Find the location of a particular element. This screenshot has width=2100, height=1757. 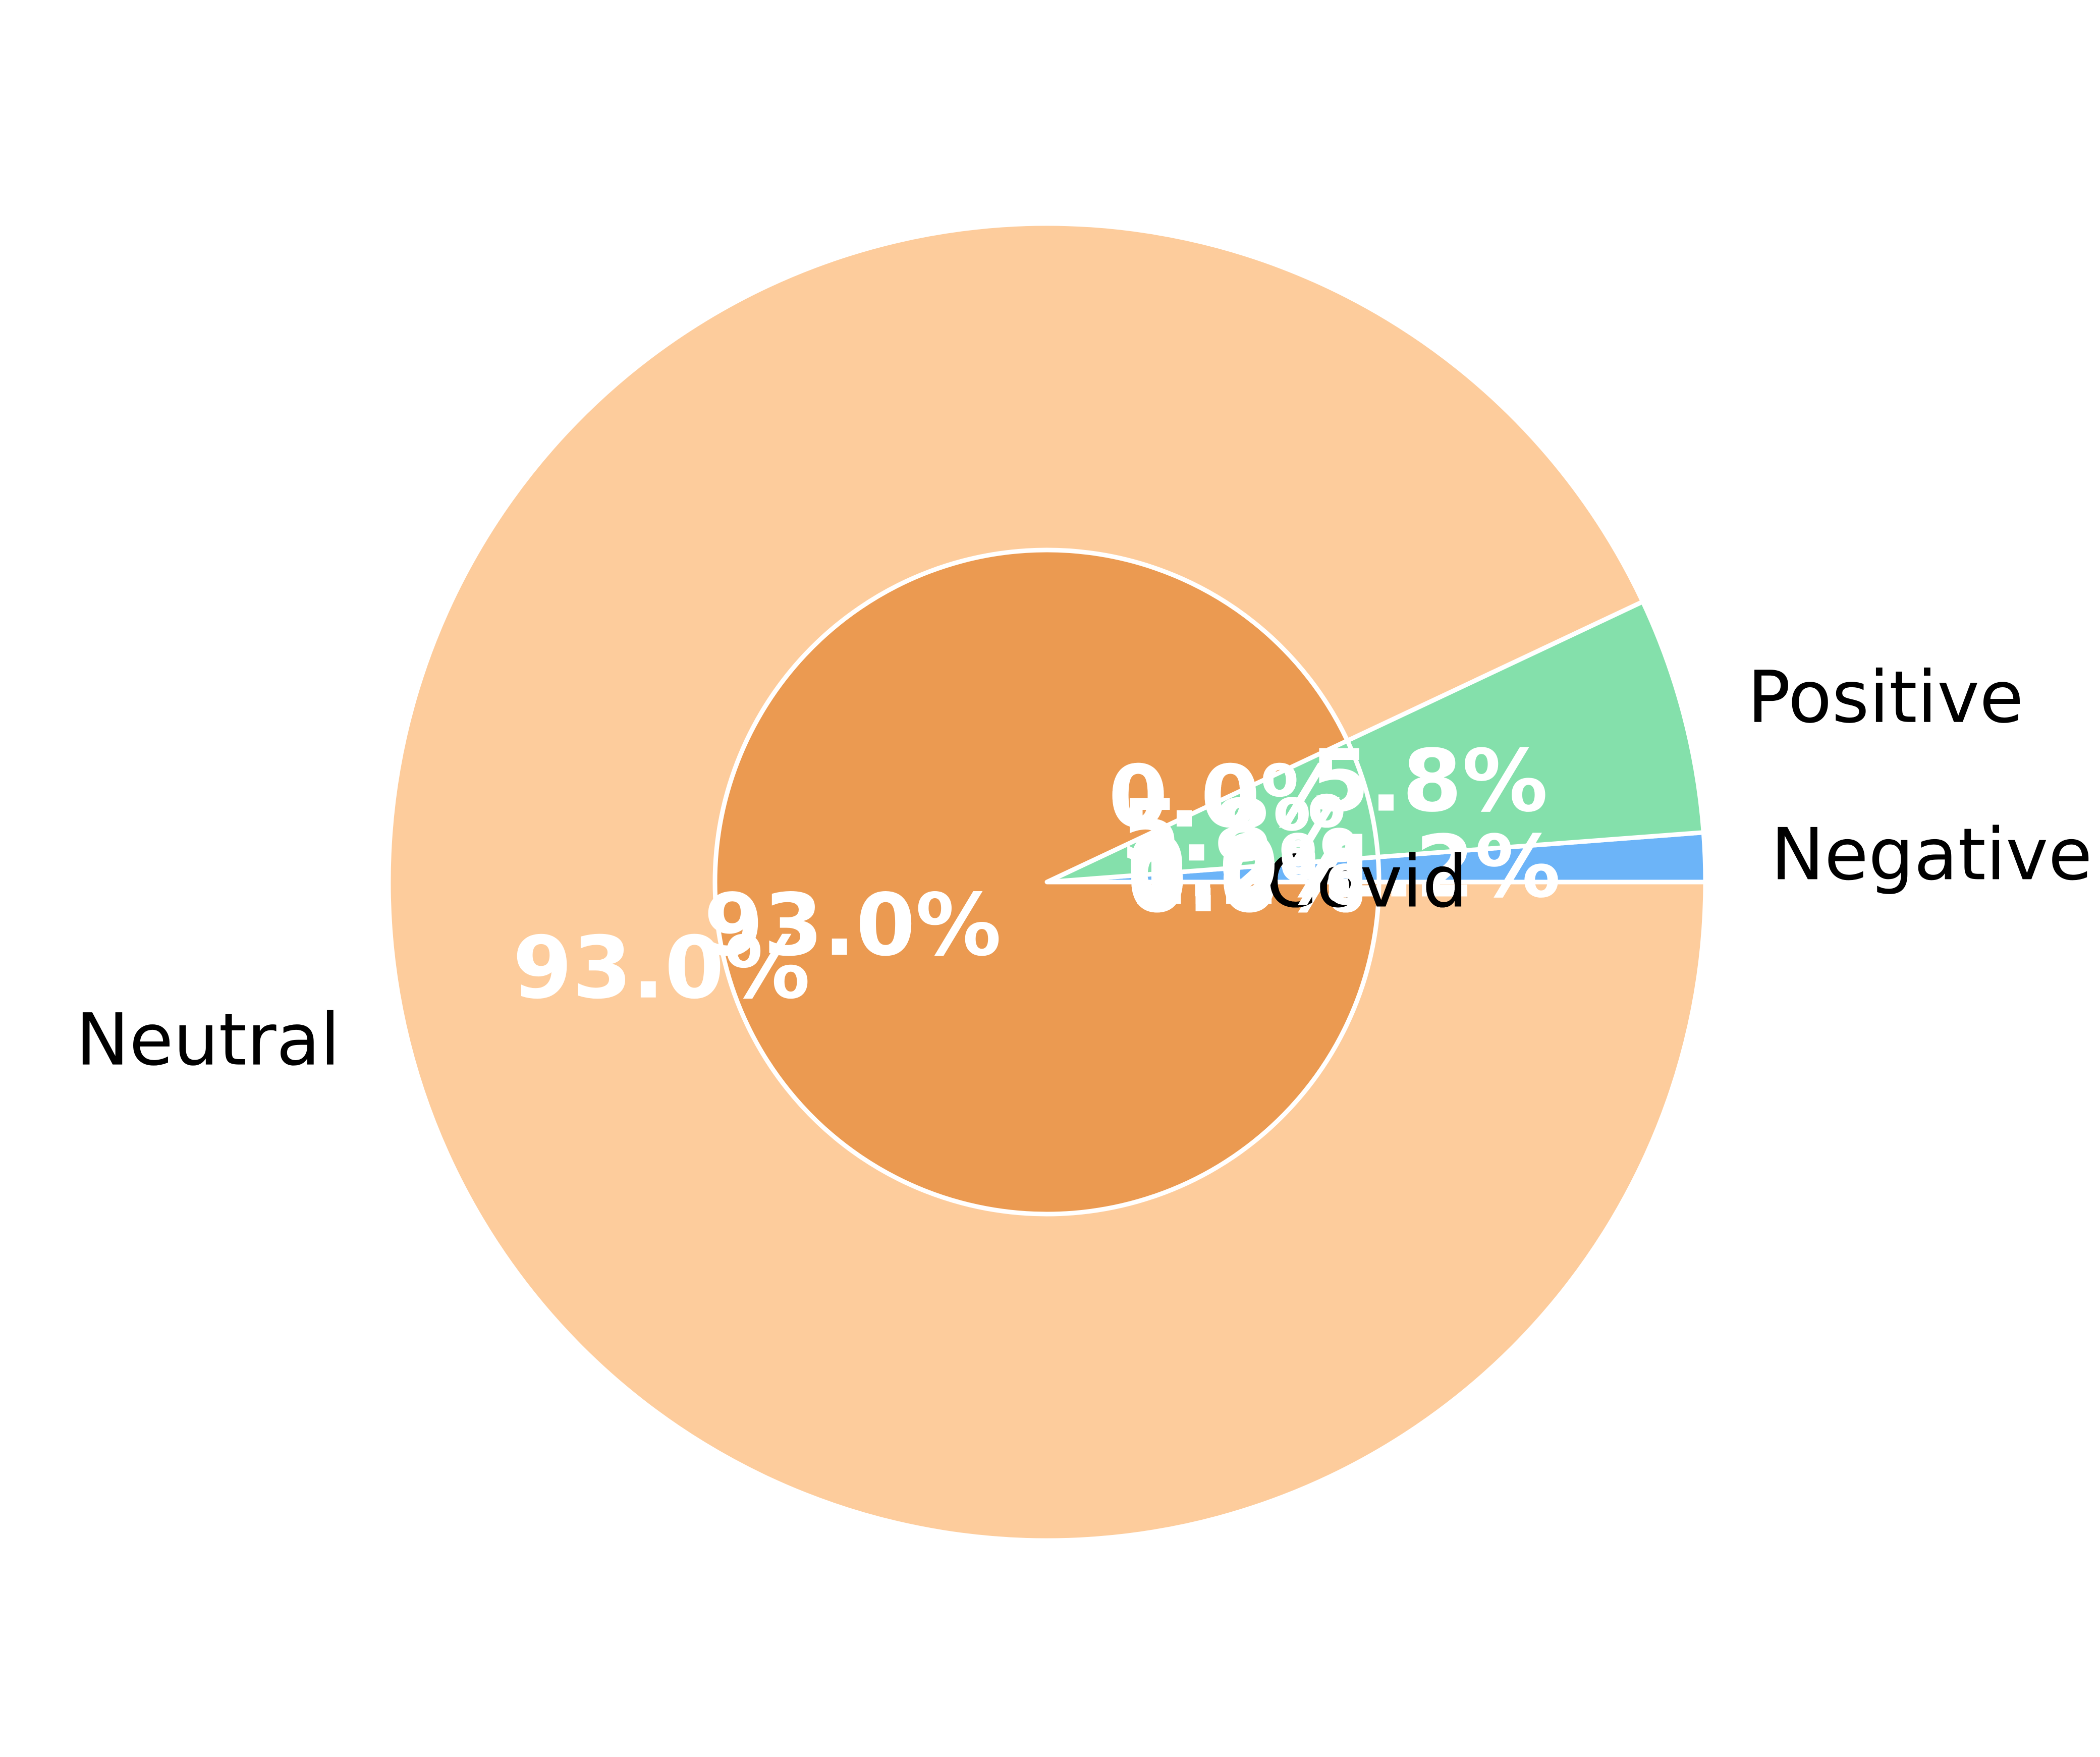

inner-pct-label-1: 0.0% is located at coordinates (1246, 882).